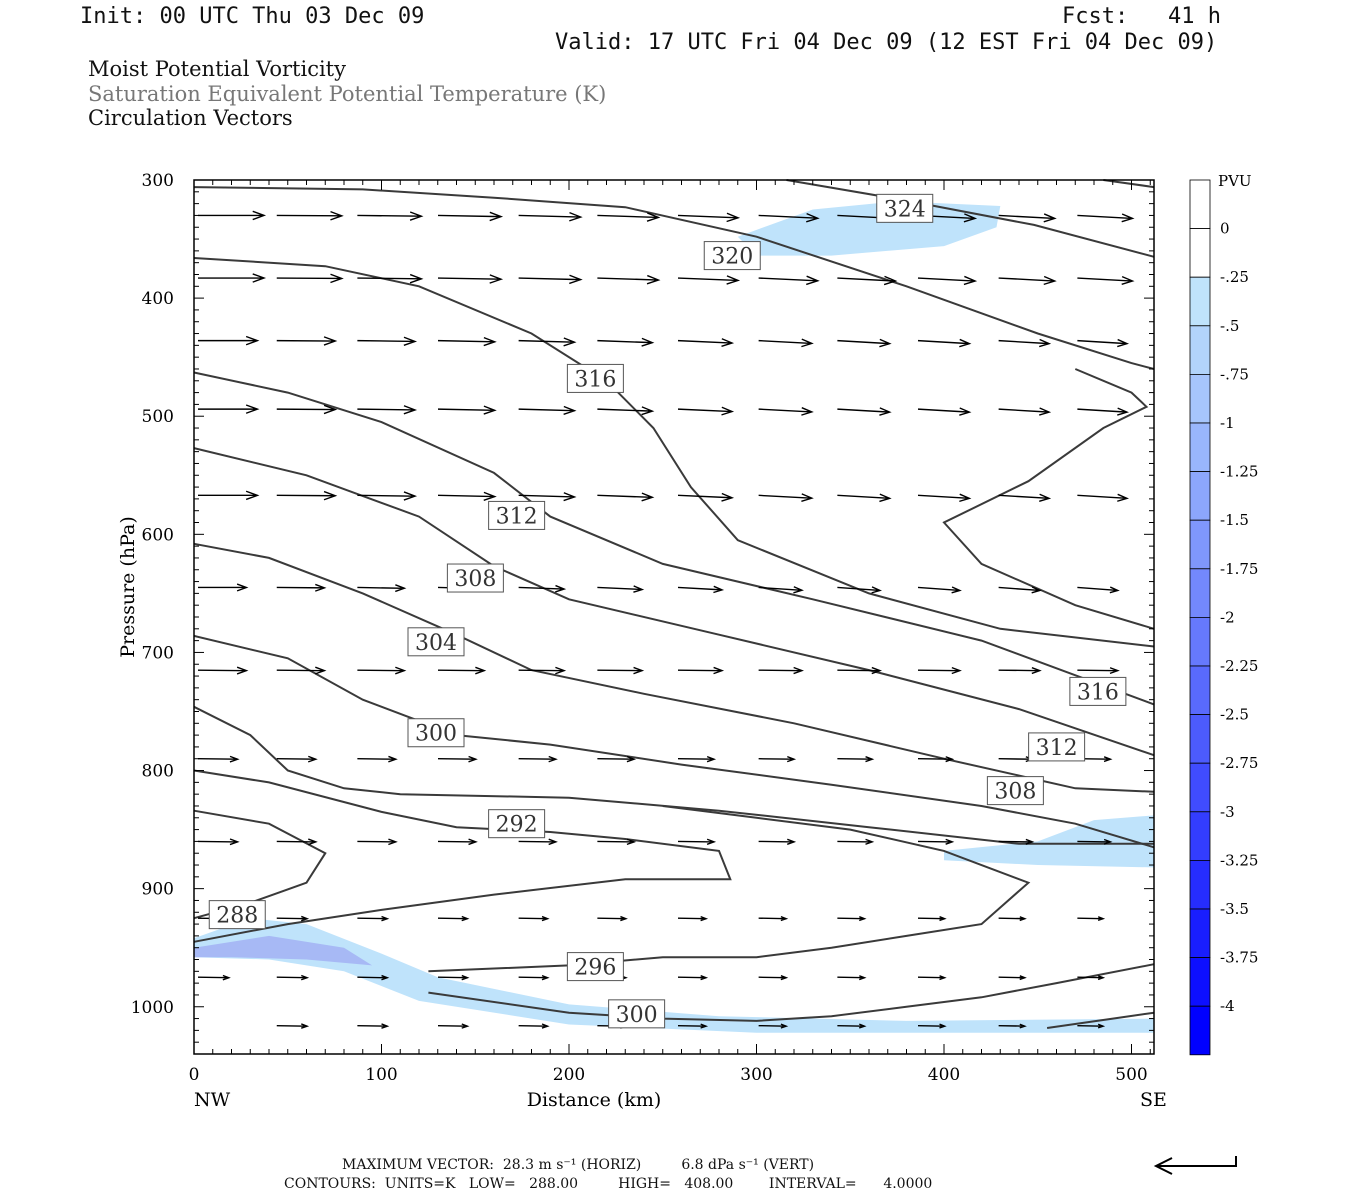 This screenshot has width=1350, height=1200. What do you see at coordinates (212, 1100) in the screenshot?
I see `left-endpoint-label: NW` at bounding box center [212, 1100].